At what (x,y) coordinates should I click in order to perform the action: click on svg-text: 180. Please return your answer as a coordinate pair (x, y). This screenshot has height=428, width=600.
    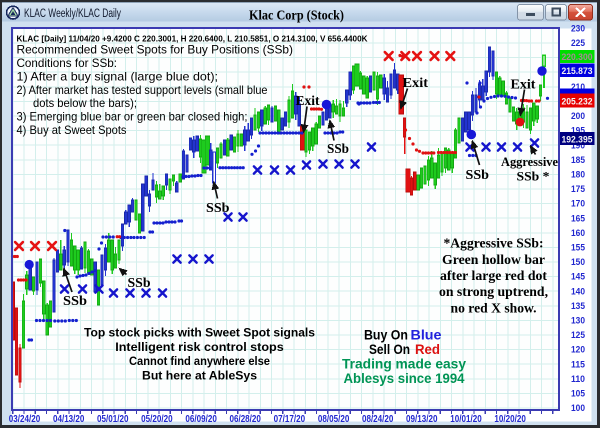
    Looking at the image, I should click on (578, 175).